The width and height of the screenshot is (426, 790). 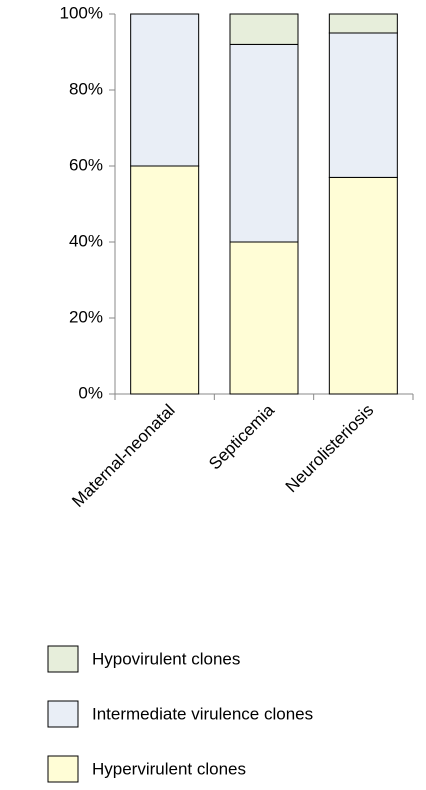 What do you see at coordinates (86, 240) in the screenshot?
I see `y-tick-label: 40%` at bounding box center [86, 240].